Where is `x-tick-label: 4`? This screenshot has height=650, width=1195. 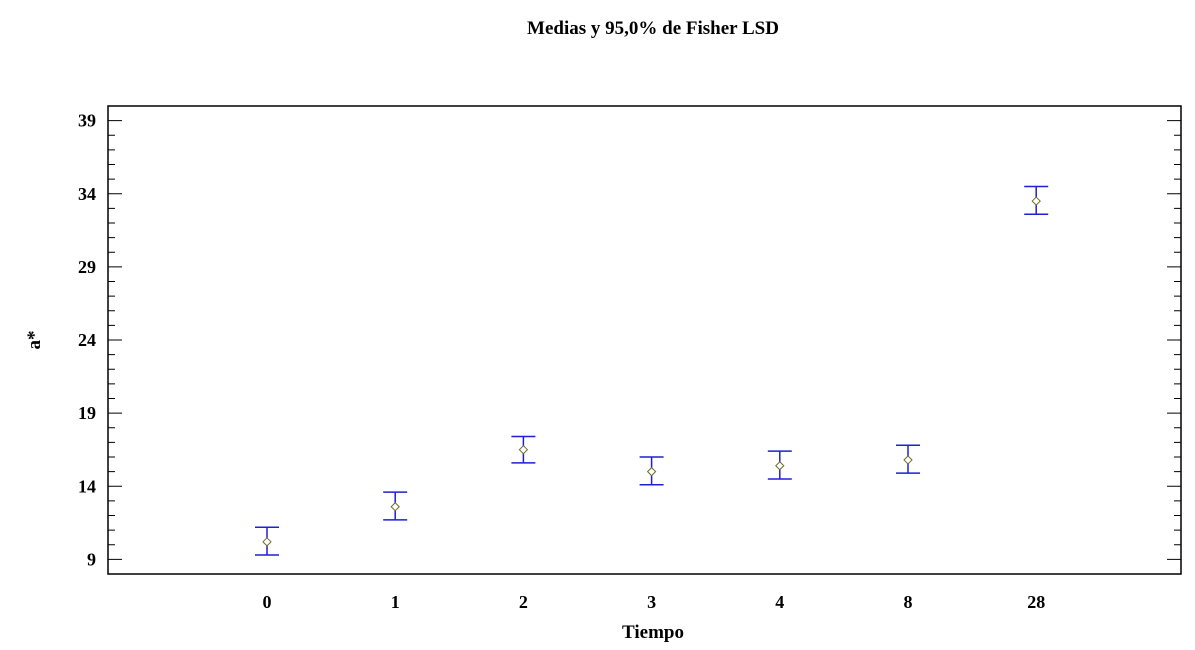
x-tick-label: 4 is located at coordinates (779, 602).